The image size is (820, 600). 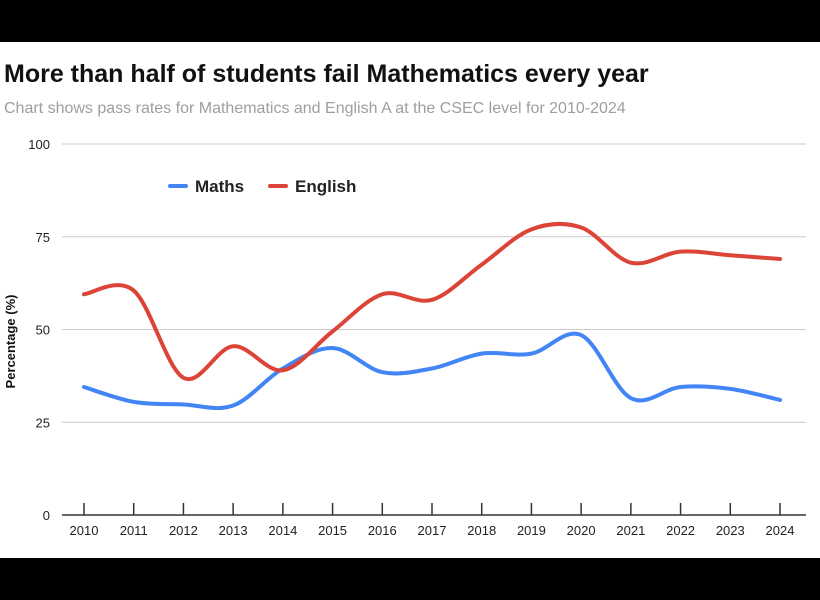 What do you see at coordinates (10, 342) in the screenshot?
I see `y-axis-title: Percentage (%)` at bounding box center [10, 342].